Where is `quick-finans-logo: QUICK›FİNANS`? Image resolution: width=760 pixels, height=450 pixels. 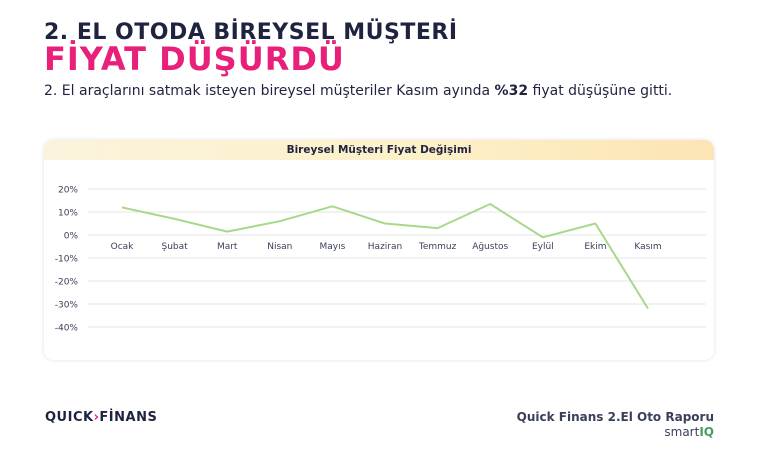 quick-finans-logo: QUICK›FİNANS is located at coordinates (101, 417).